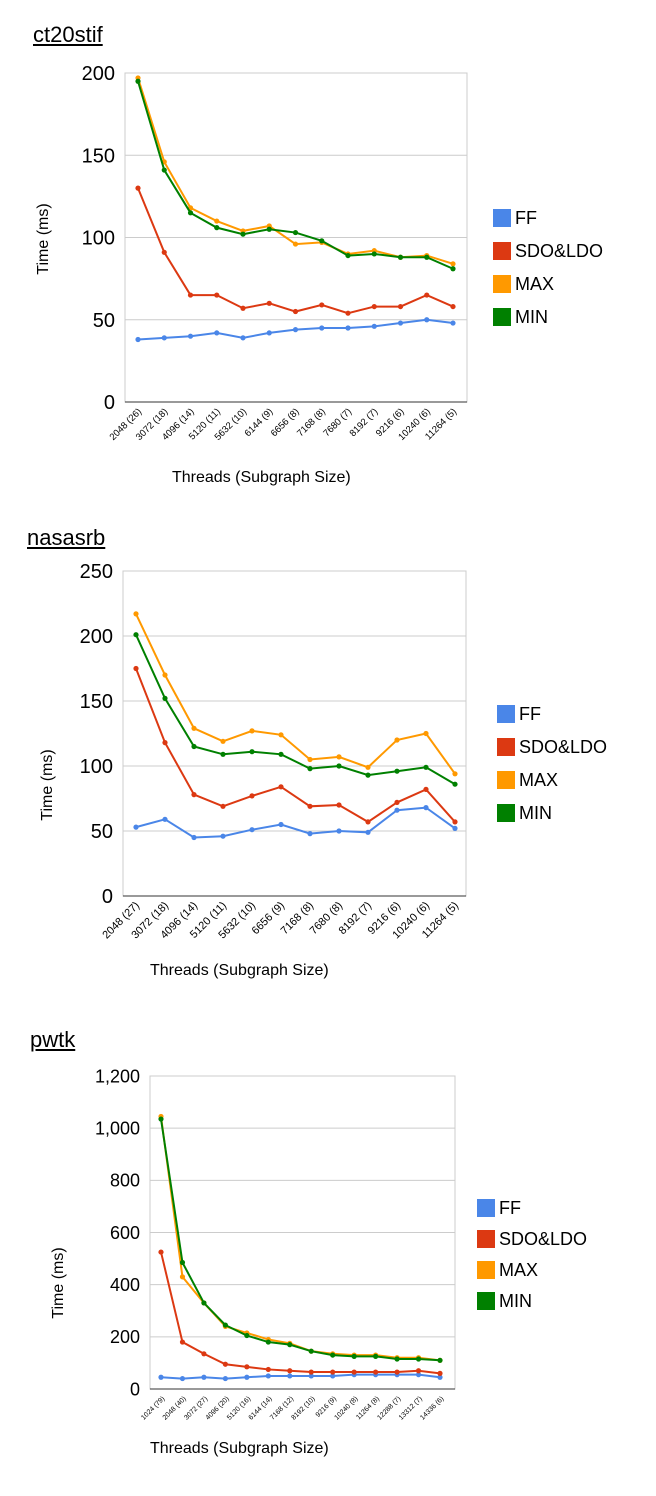  Describe the element at coordinates (125, 1233) in the screenshot. I see `y-tick-label: 600` at that location.